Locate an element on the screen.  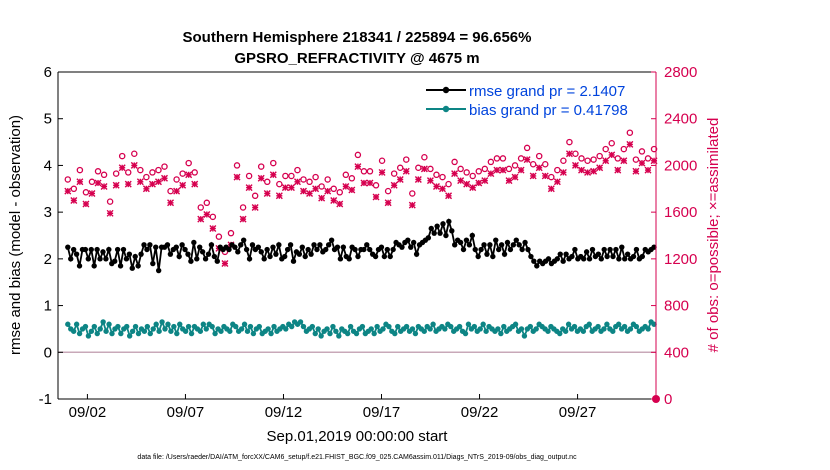
legend-bias-marker is located at coordinates (446, 109).